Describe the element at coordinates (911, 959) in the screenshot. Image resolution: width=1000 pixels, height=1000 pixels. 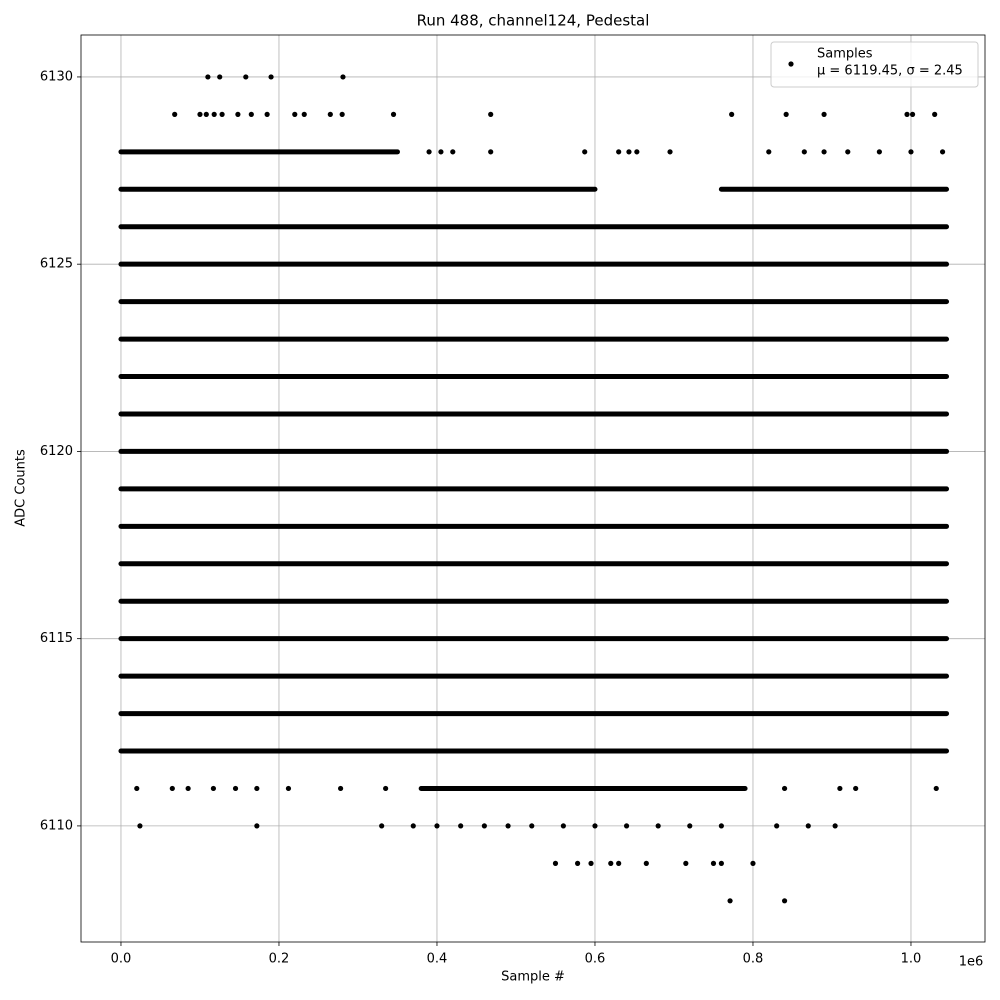
I see `x-tick-label: 1.0` at that location.